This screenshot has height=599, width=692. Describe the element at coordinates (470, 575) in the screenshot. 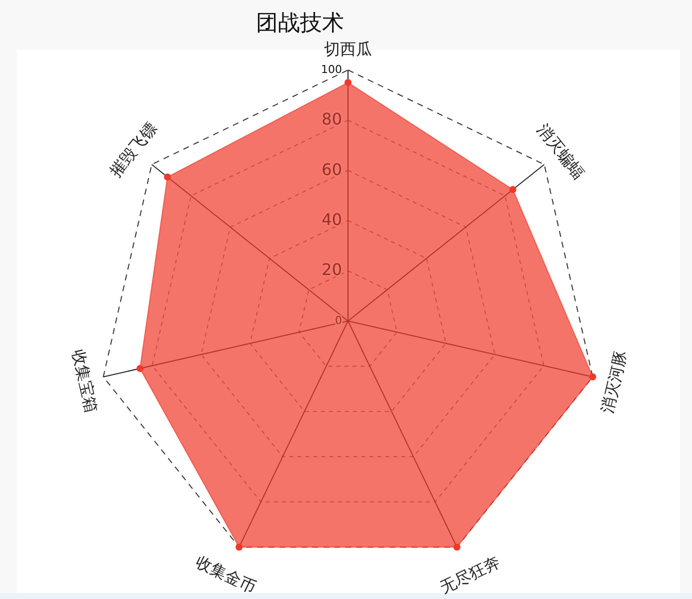

I see `category-label: 无尽狂奔` at that location.